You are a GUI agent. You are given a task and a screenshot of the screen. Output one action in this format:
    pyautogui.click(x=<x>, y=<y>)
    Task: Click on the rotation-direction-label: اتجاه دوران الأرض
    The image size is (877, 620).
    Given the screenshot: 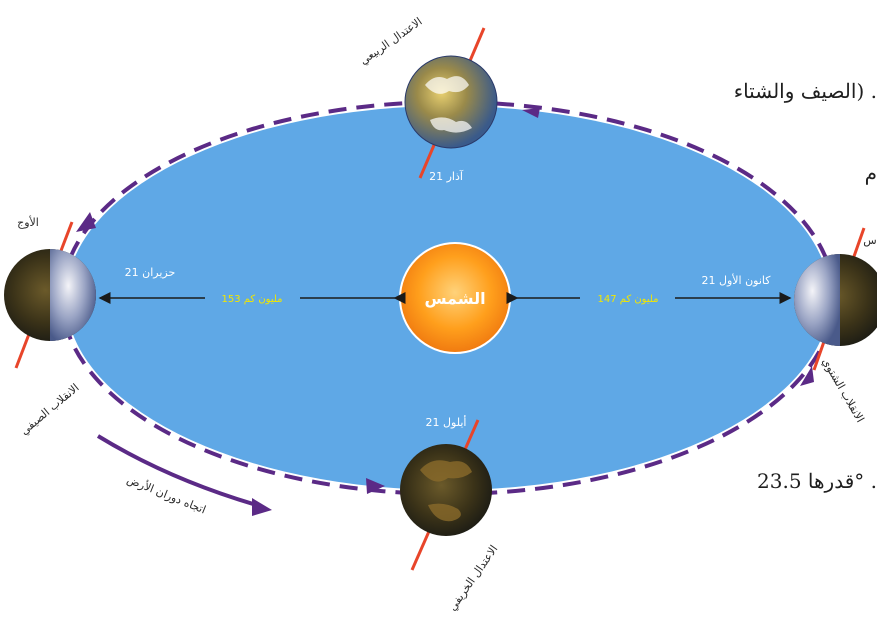 What is the action you would take?
    pyautogui.click(x=166, y=494)
    